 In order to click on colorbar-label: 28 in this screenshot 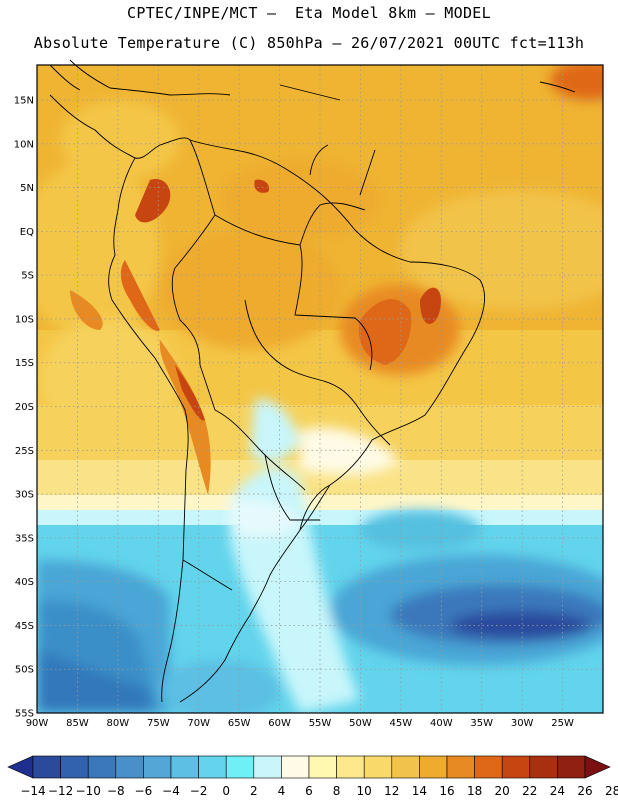, I will do `click(611, 791)`.